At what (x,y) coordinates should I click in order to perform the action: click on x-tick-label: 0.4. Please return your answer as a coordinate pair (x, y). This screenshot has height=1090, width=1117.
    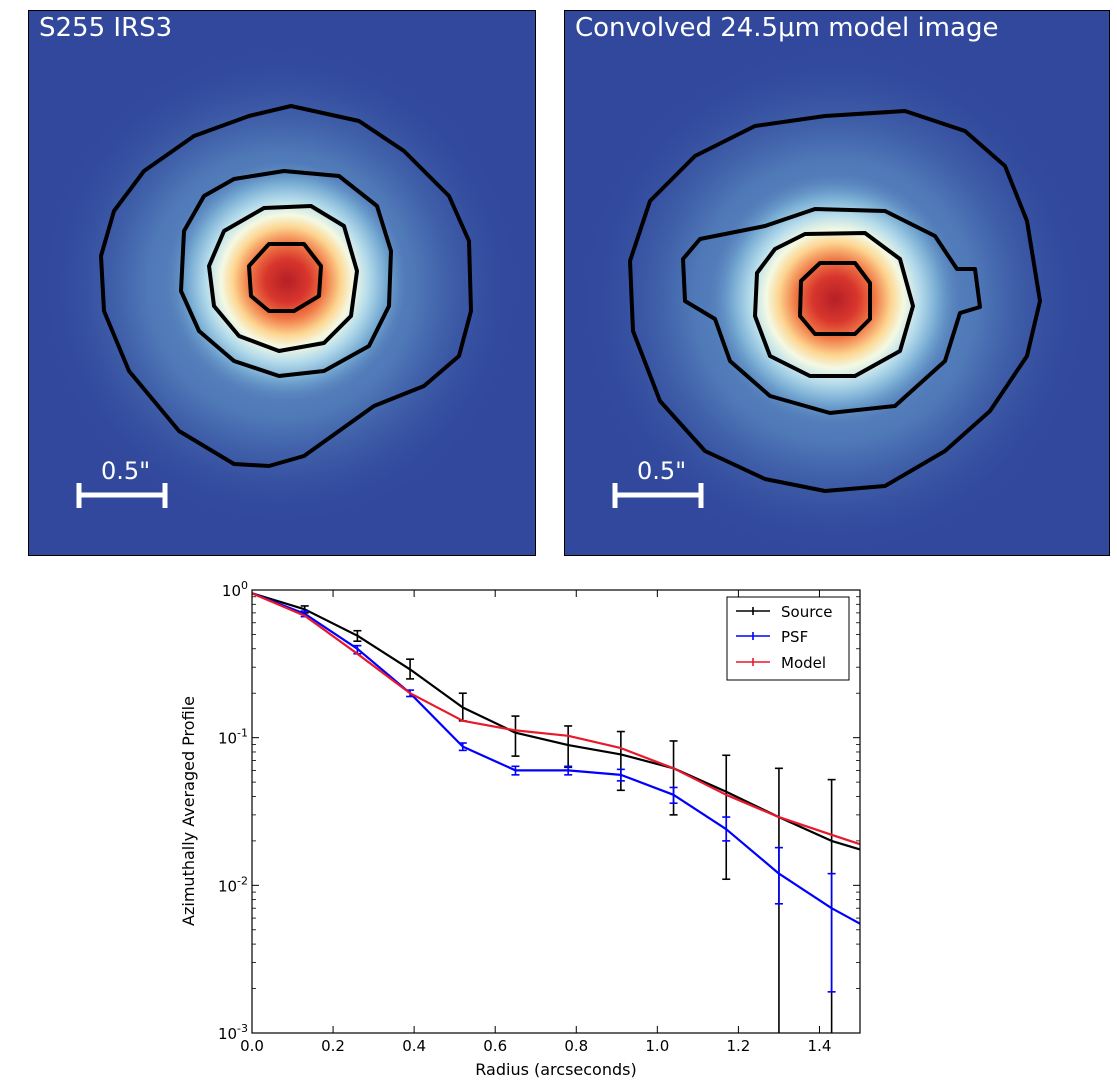
    Looking at the image, I should click on (414, 1046).